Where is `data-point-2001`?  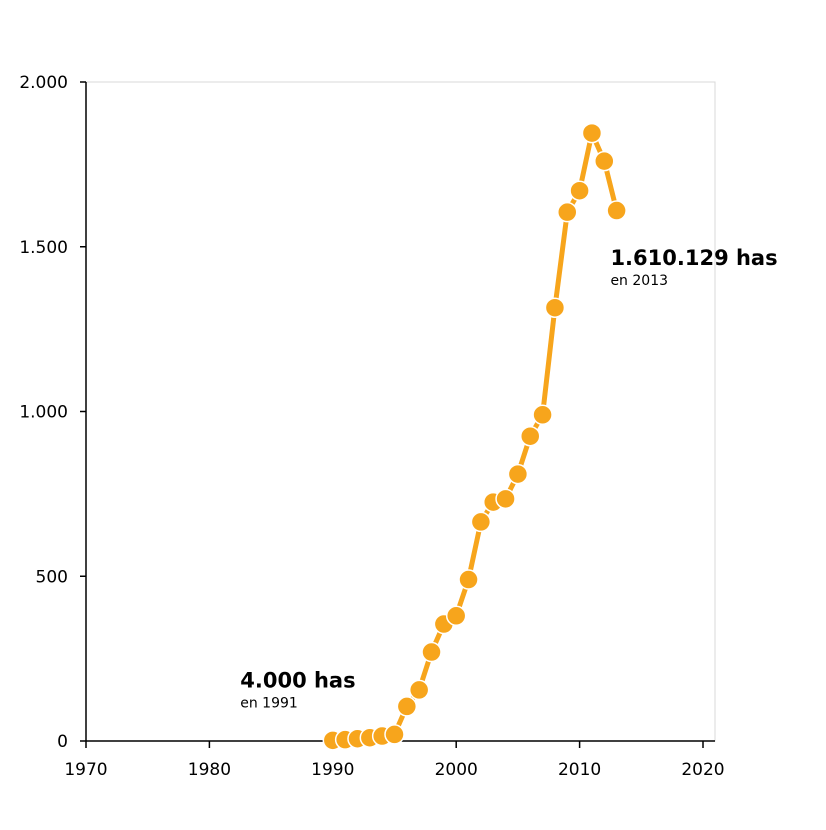
data-point-2001 is located at coordinates (468, 579).